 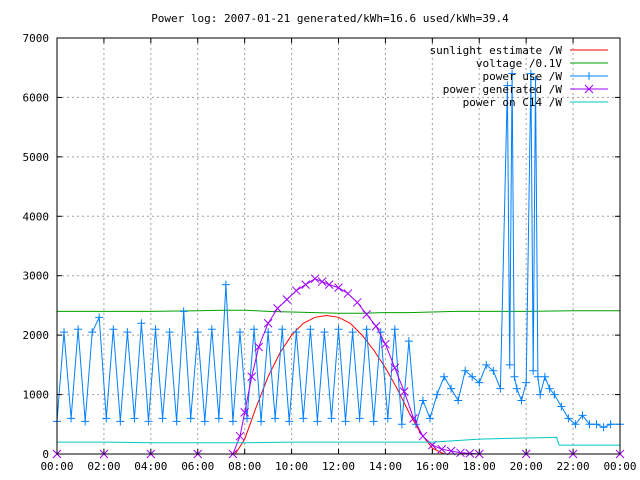 I want to click on y-tick-label: 3000, so click(x=36, y=276).